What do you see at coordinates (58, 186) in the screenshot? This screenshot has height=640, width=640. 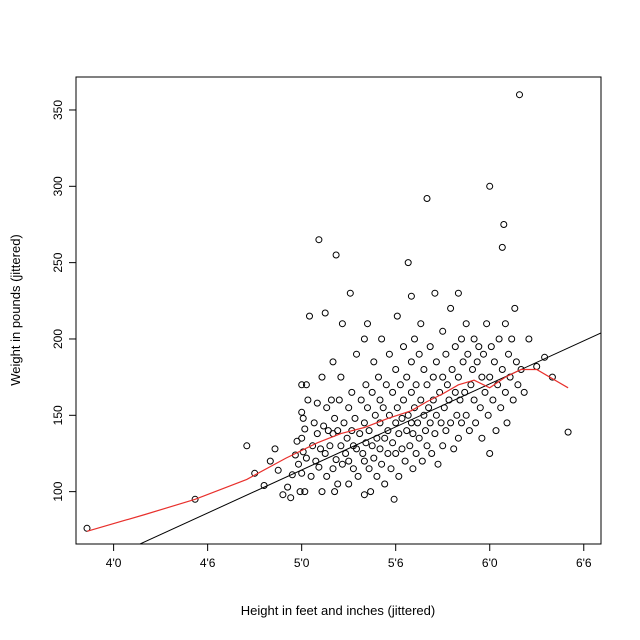 I see `y-tick-label: 300` at bounding box center [58, 186].